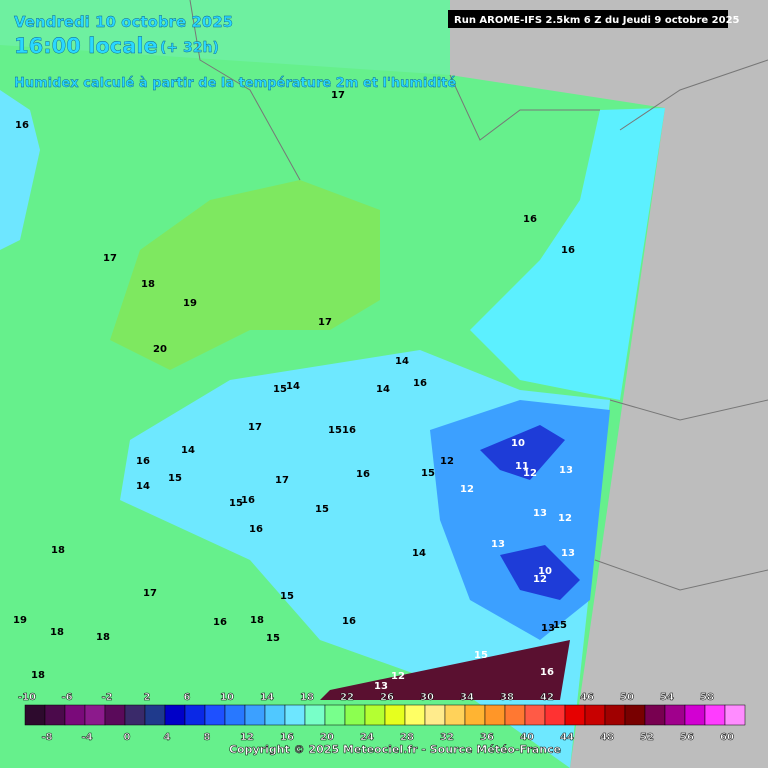 This screenshot has width=768, height=768. What do you see at coordinates (207, 737) in the screenshot?
I see `scale-label: 8` at bounding box center [207, 737].